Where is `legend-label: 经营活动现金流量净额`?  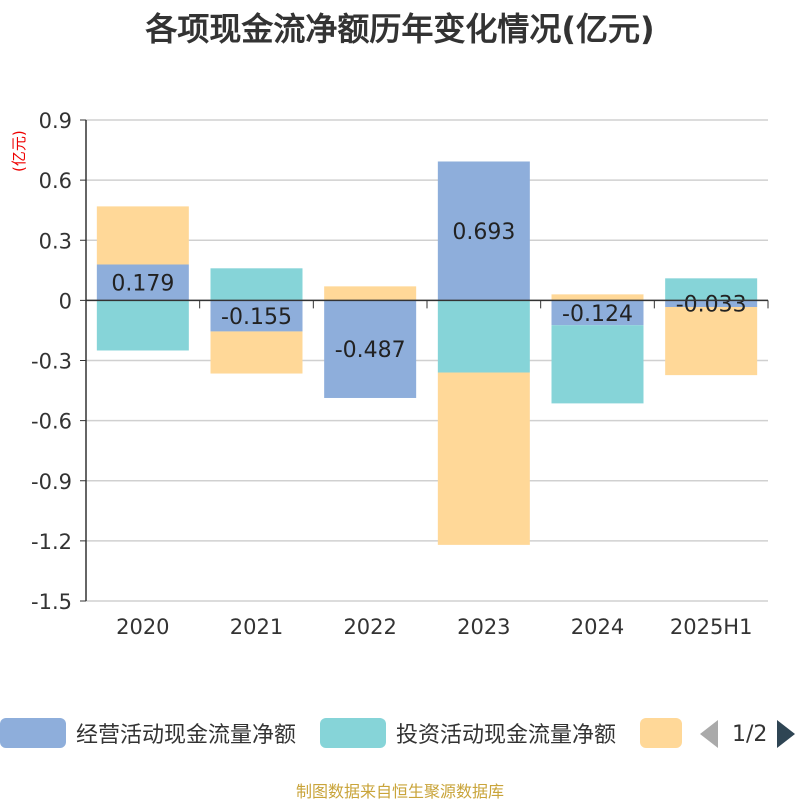
legend-label: 经营活动现金流量净额 is located at coordinates (186, 735).